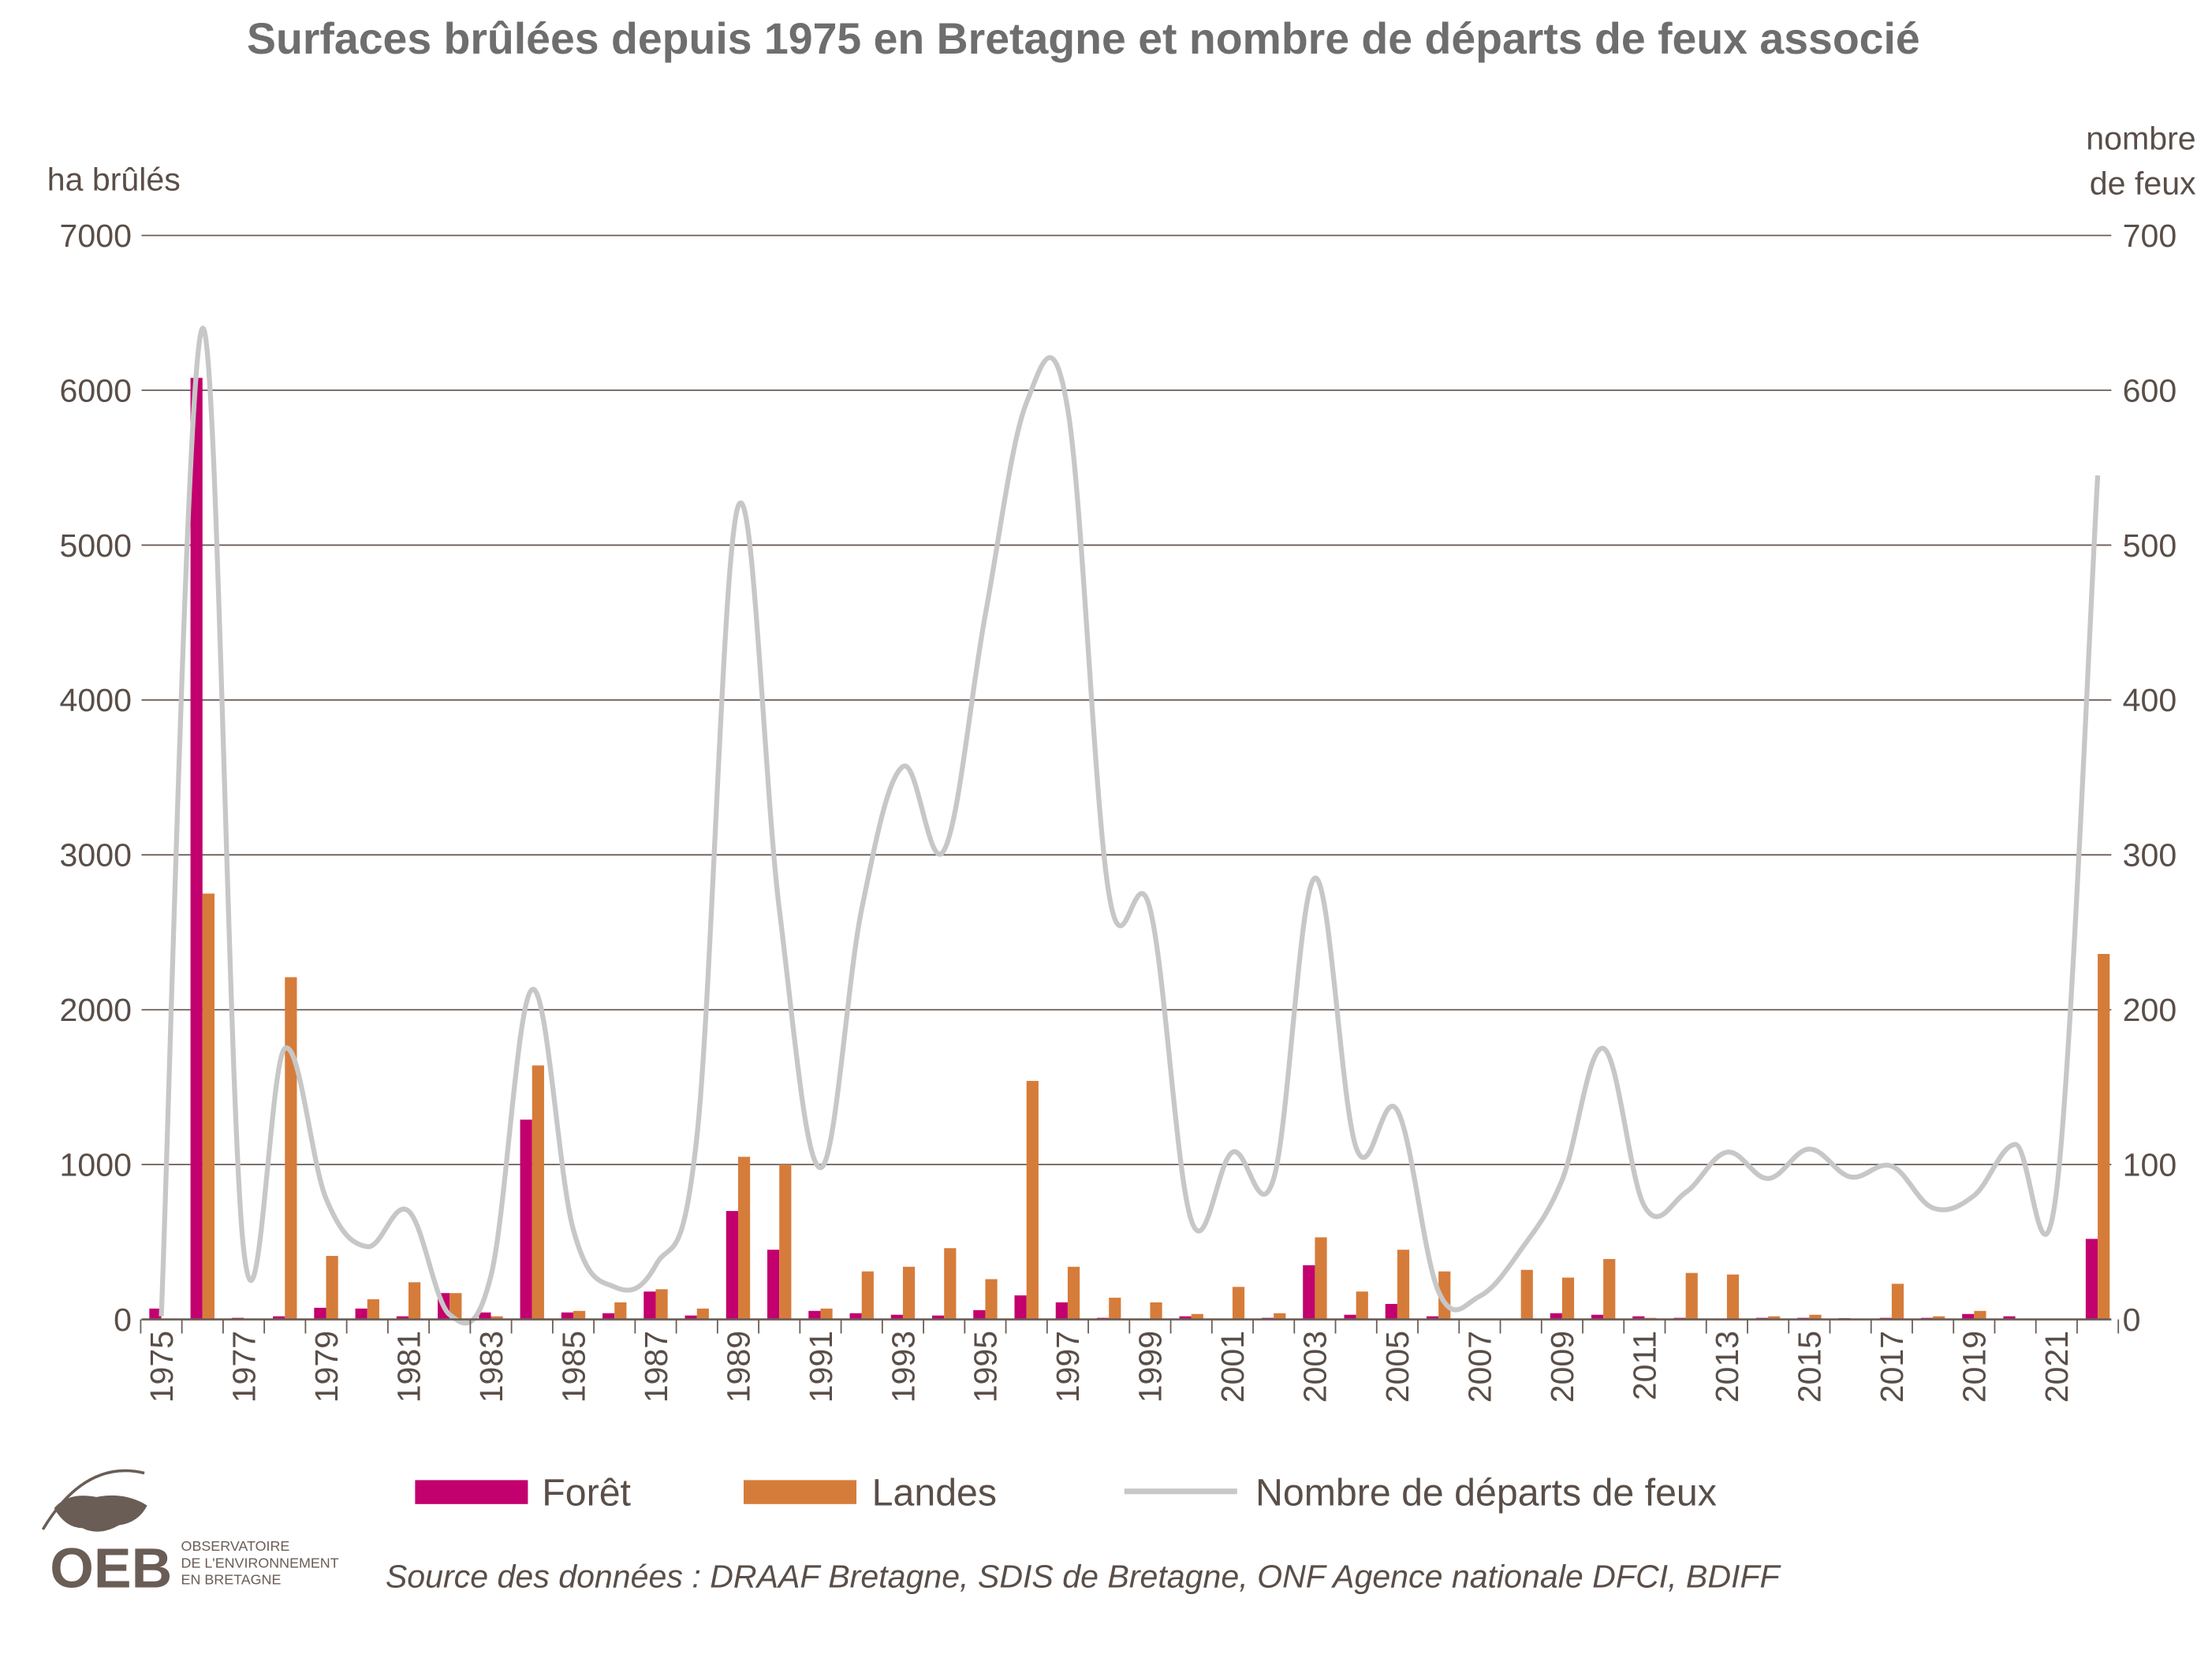  I want to click on x-tick-label: 1975, so click(162, 1367).